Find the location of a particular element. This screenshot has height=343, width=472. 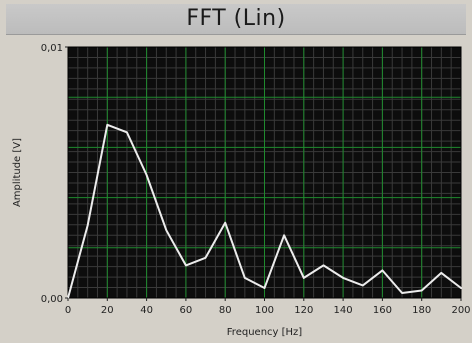

y-axis-ticks: 0,00 0,01 is located at coordinates (54, 174).